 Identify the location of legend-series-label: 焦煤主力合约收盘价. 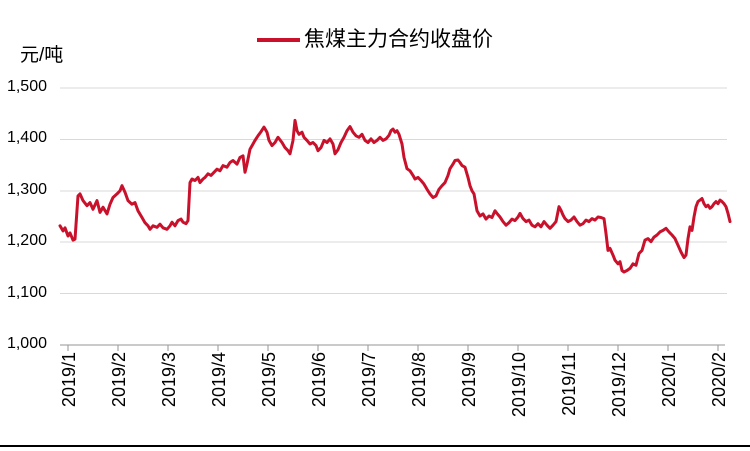
(398, 39).